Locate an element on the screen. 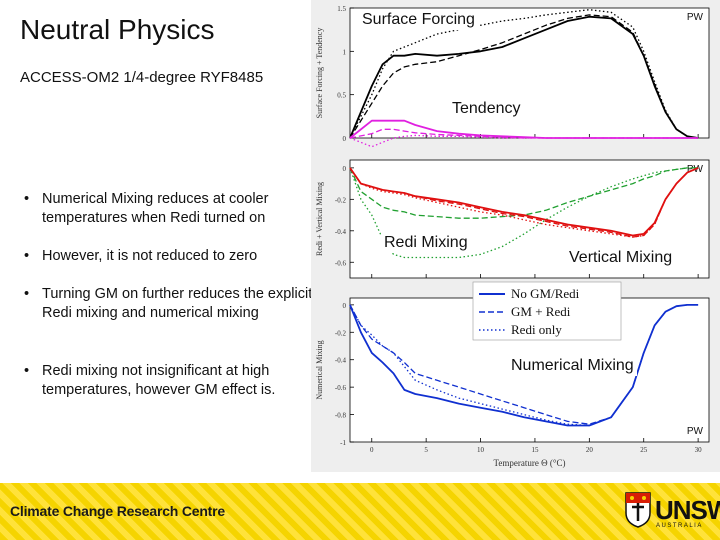 This screenshot has width=720, height=540. unsw-sub-wordmark: AUSTRALIA is located at coordinates (679, 526).